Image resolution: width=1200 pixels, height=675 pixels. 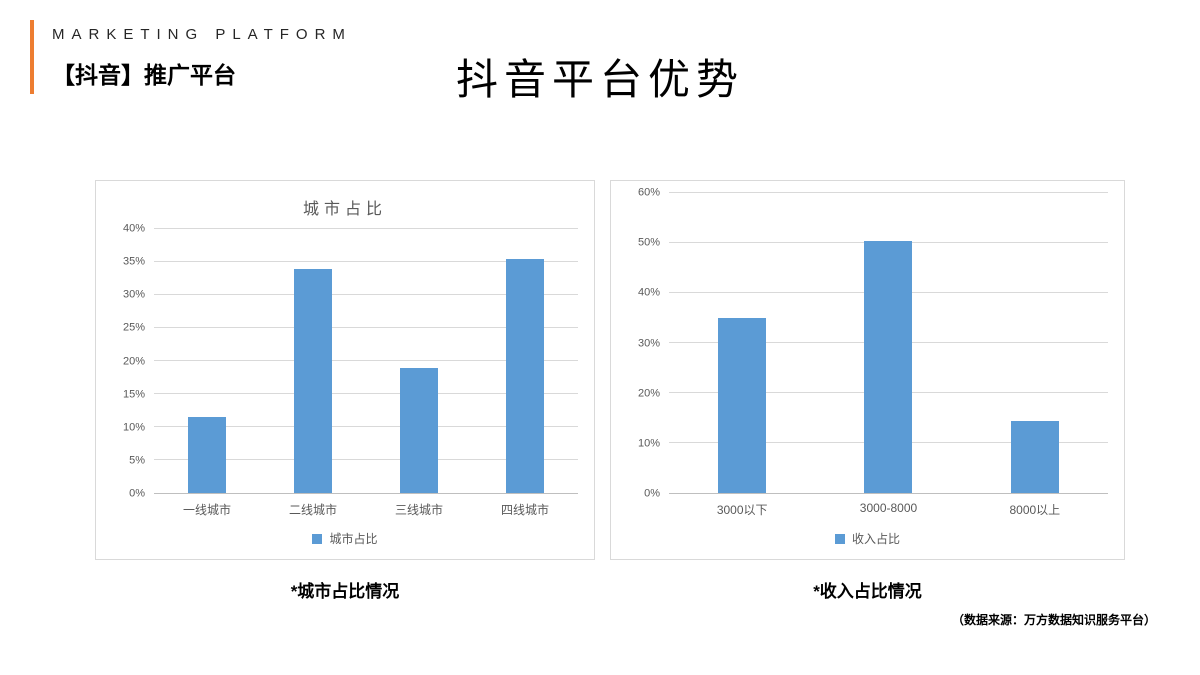 What do you see at coordinates (524, 510) in the screenshot?
I see `x-tick-label: 四线城市` at bounding box center [524, 510].